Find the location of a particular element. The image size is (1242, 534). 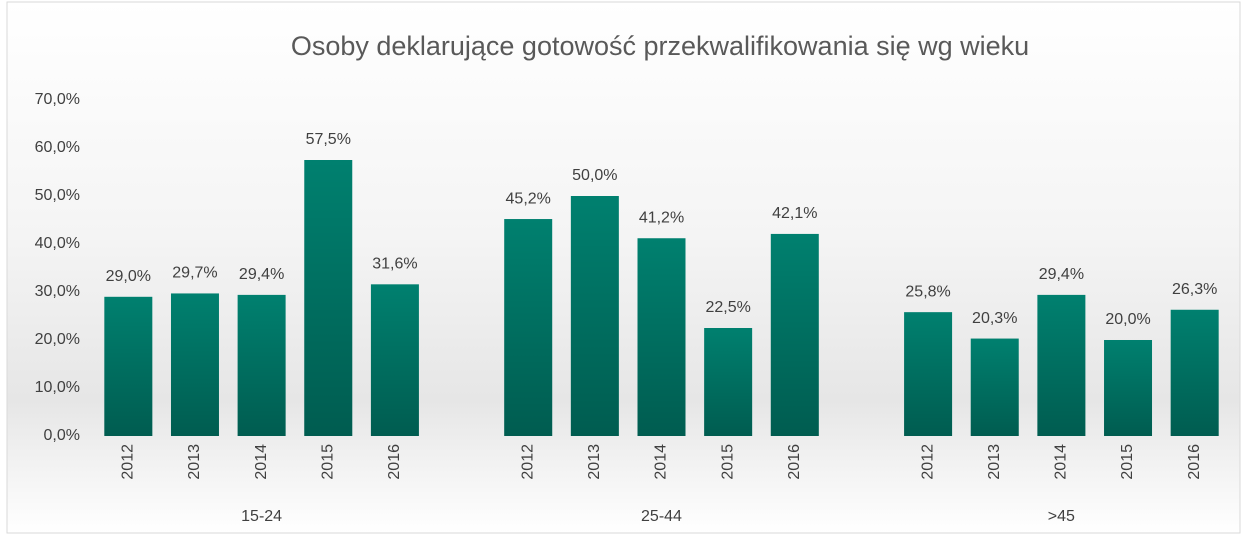

data-label: 26,3% is located at coordinates (1194, 289).